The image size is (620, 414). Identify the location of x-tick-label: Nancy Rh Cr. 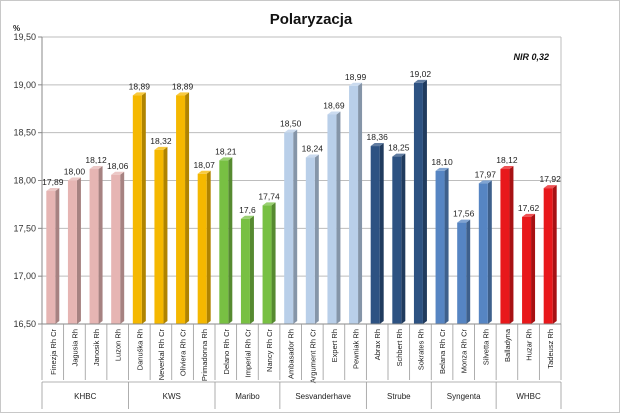
(269, 350).